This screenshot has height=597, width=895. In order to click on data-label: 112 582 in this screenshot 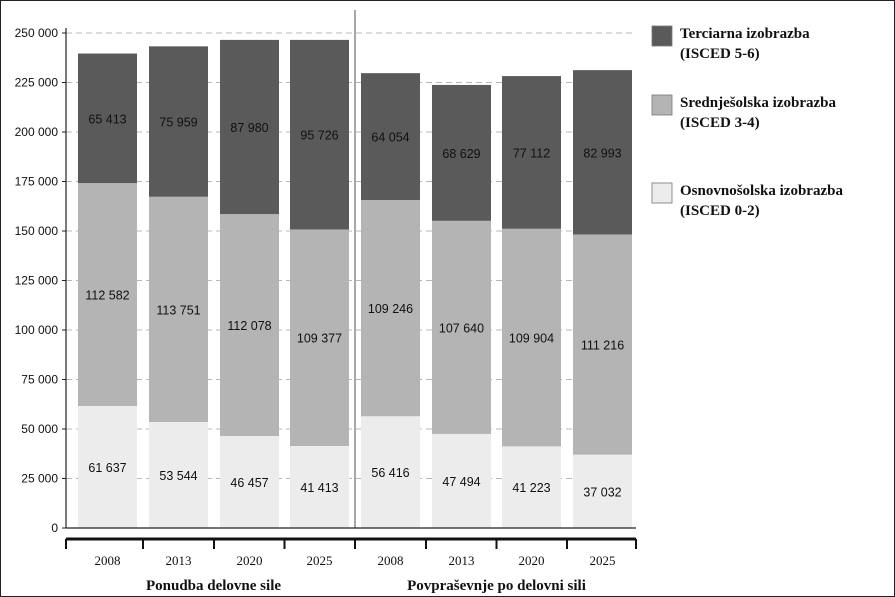, I will do `click(107, 296)`.